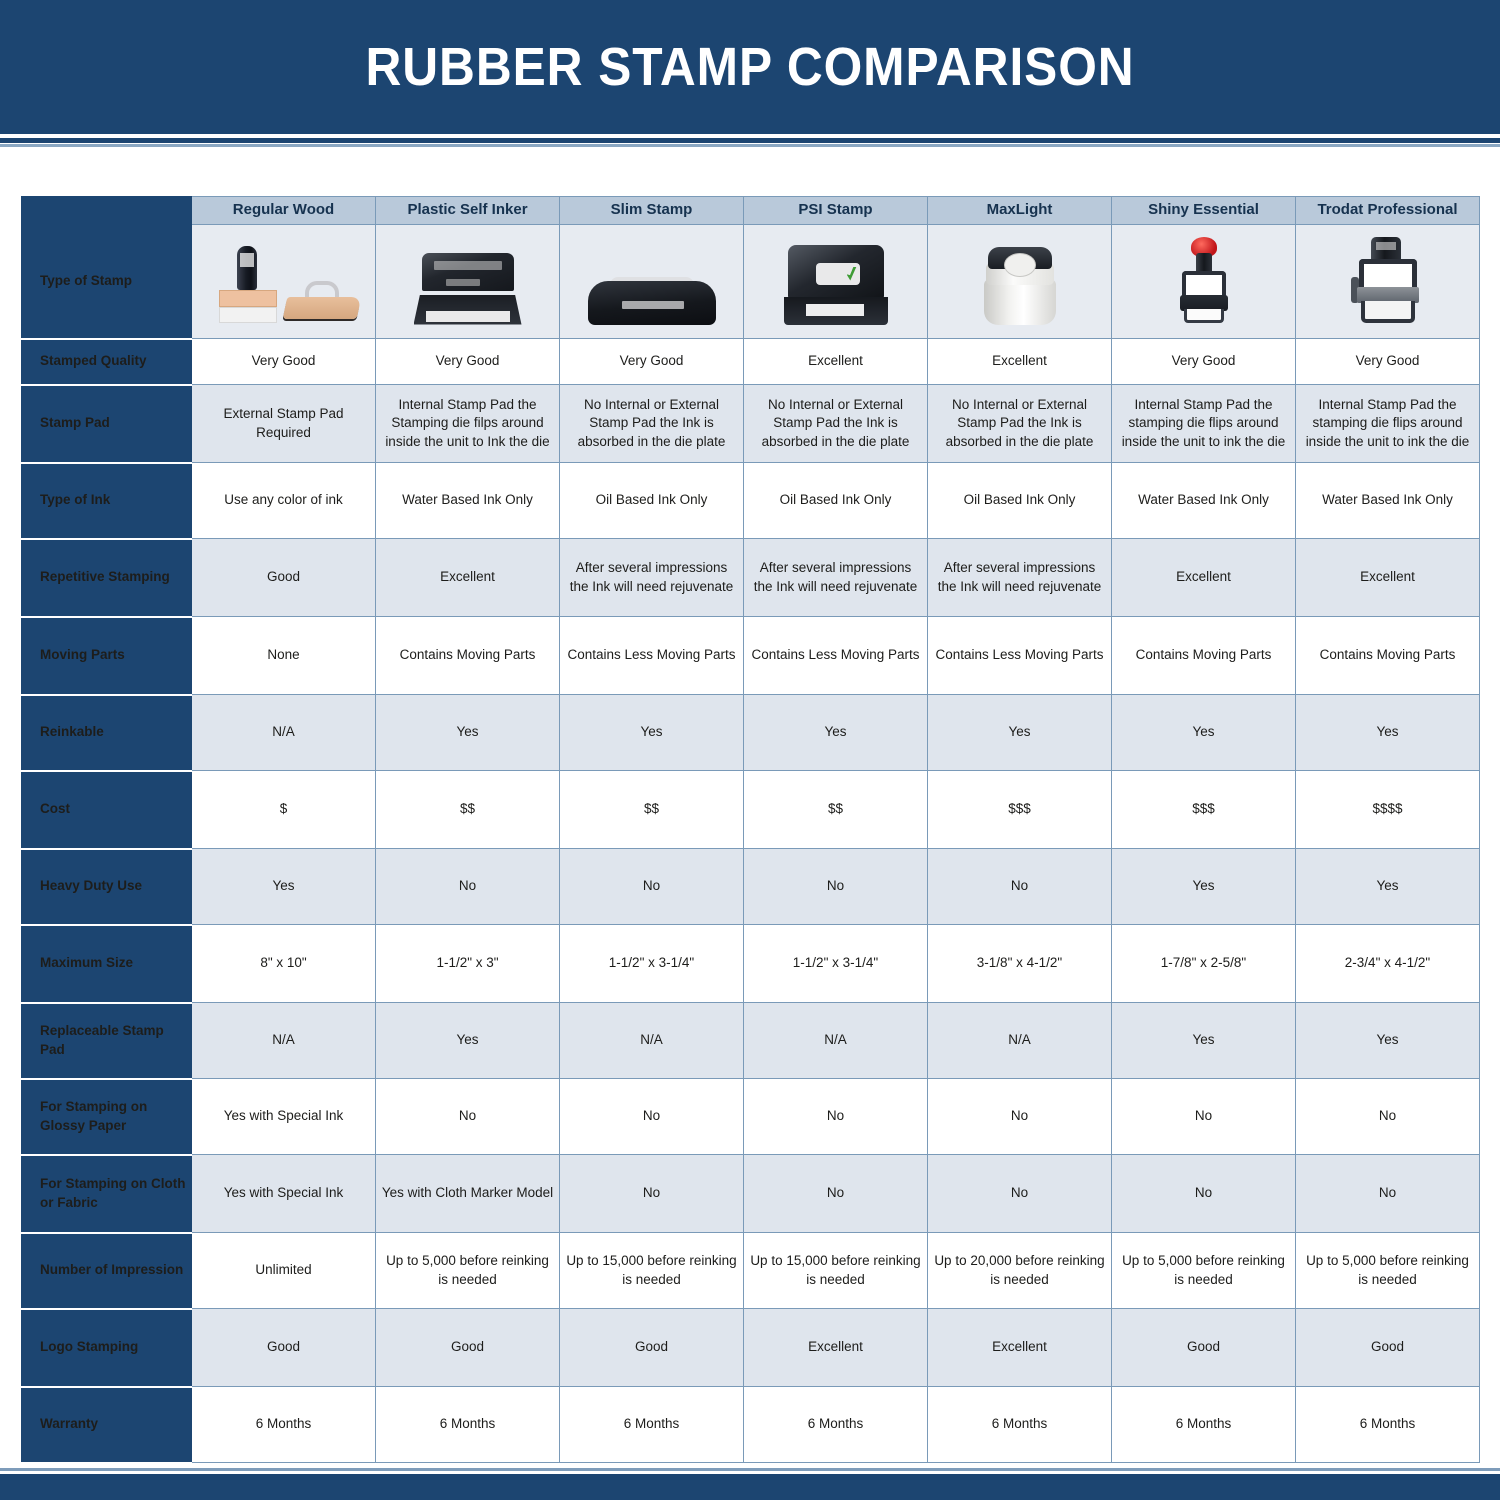  What do you see at coordinates (283, 1116) in the screenshot?
I see `cell-glossy-paper-regular-wood: Yes with Special Ink` at bounding box center [283, 1116].